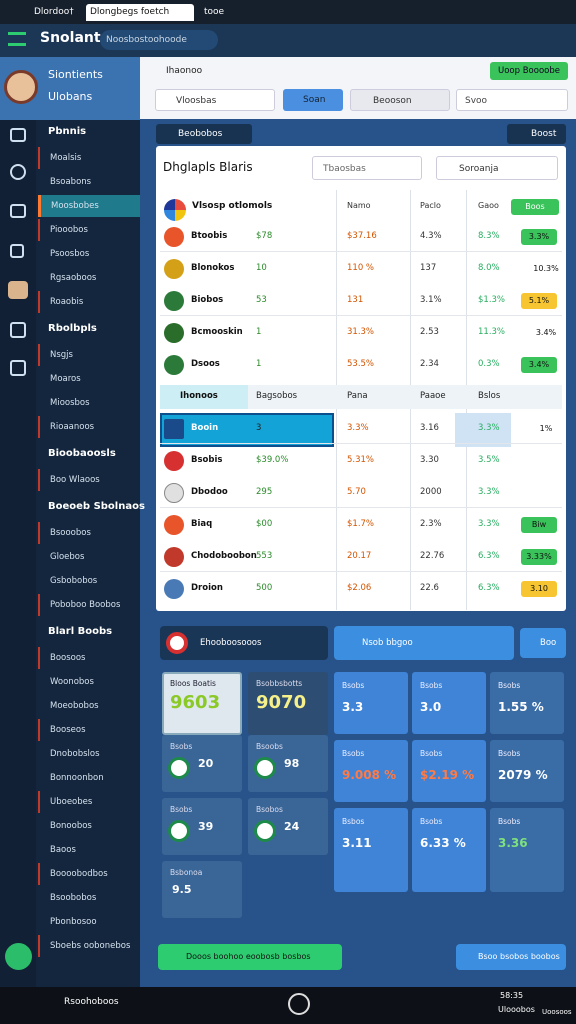 The width and height of the screenshot is (576, 1024). I want to click on search-input: Vloosbas, so click(215, 100).